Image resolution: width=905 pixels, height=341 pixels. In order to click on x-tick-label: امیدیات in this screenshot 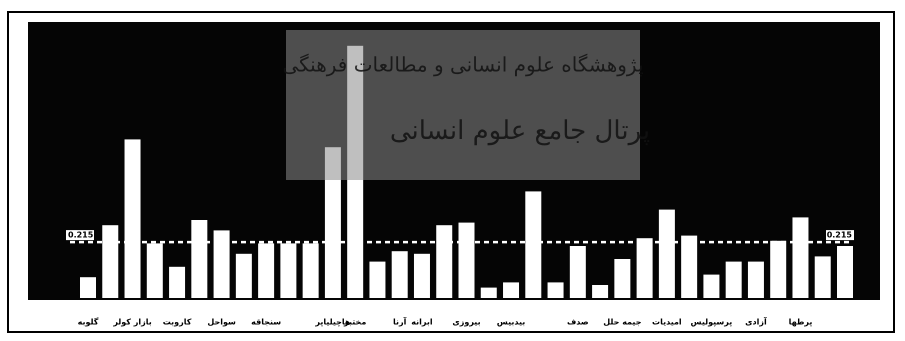, I will do `click(667, 322)`.